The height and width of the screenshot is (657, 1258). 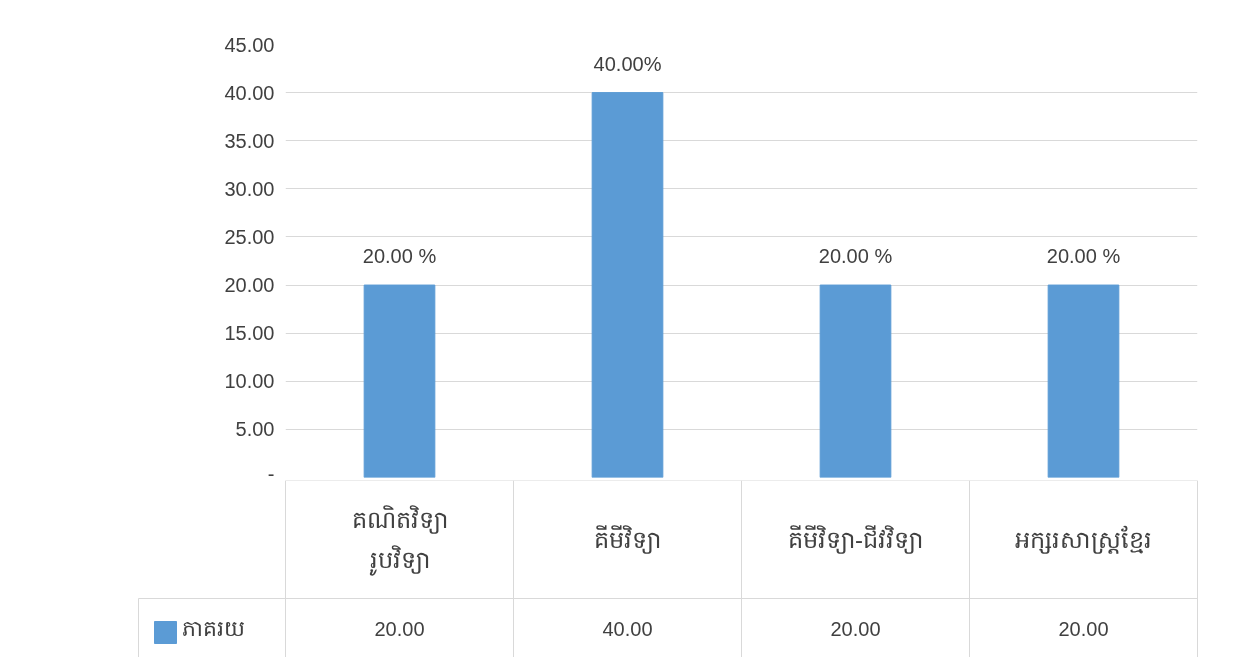 I want to click on y-tick-label: 25.00, so click(x=249, y=236).